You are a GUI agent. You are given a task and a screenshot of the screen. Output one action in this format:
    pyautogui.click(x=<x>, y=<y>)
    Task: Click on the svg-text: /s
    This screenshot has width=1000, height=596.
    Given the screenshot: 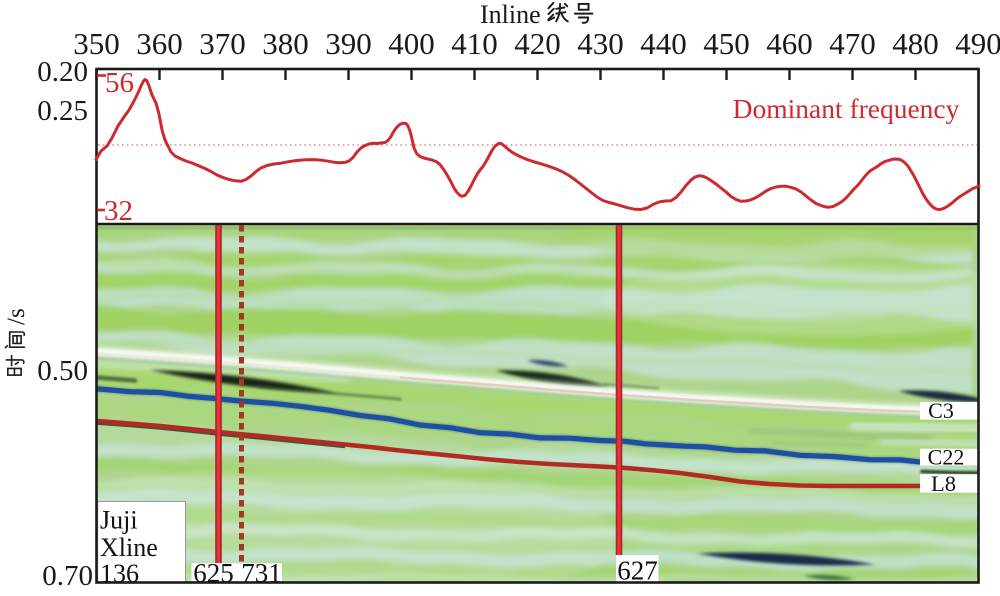 What is the action you would take?
    pyautogui.click(x=16, y=316)
    